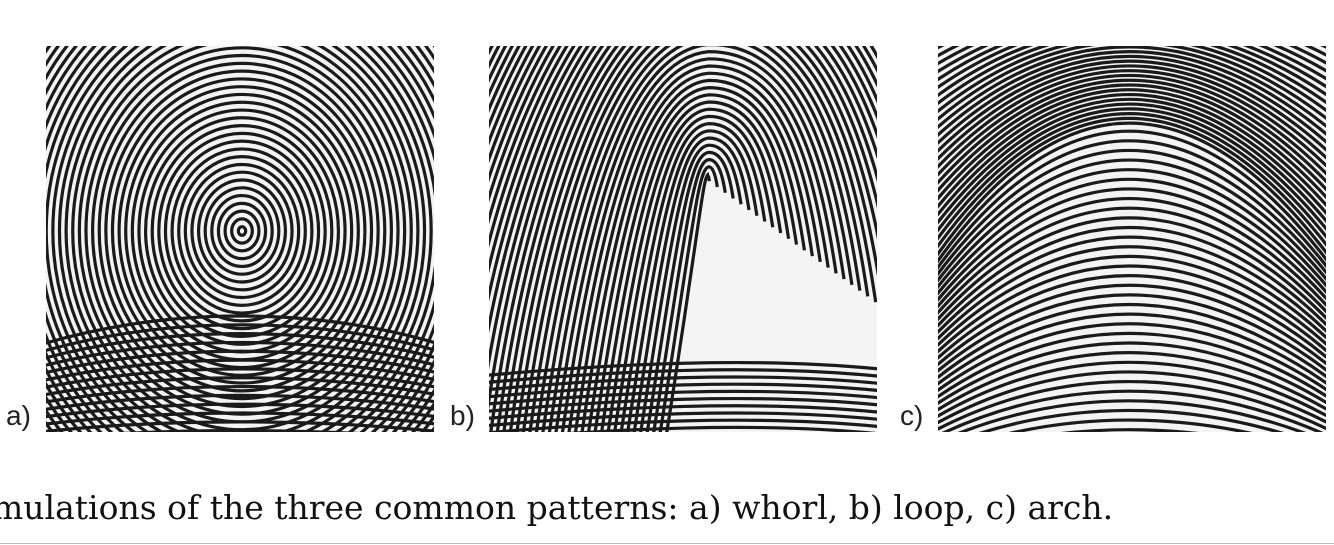 The width and height of the screenshot is (1334, 545). Describe the element at coordinates (18, 415) in the screenshot. I see `panel-label-a: a)` at that location.